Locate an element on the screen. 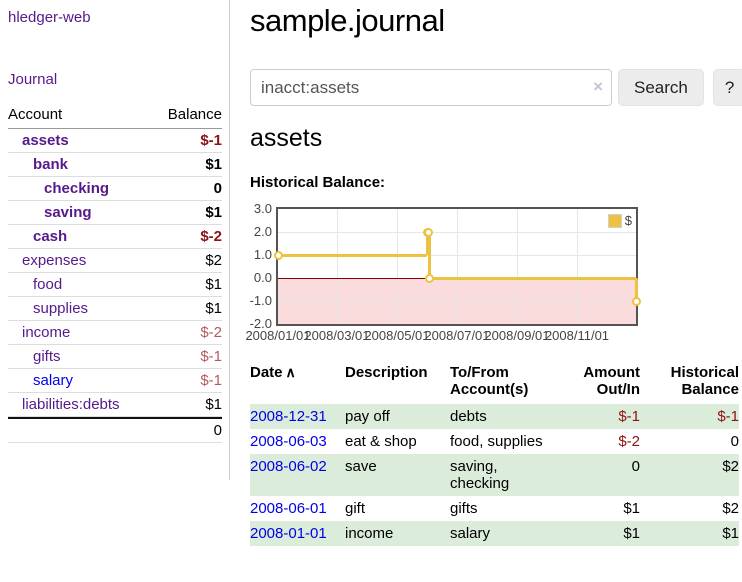 This screenshot has height=582, width=742. register-date-cell: 2008-06-02 is located at coordinates (297, 475).